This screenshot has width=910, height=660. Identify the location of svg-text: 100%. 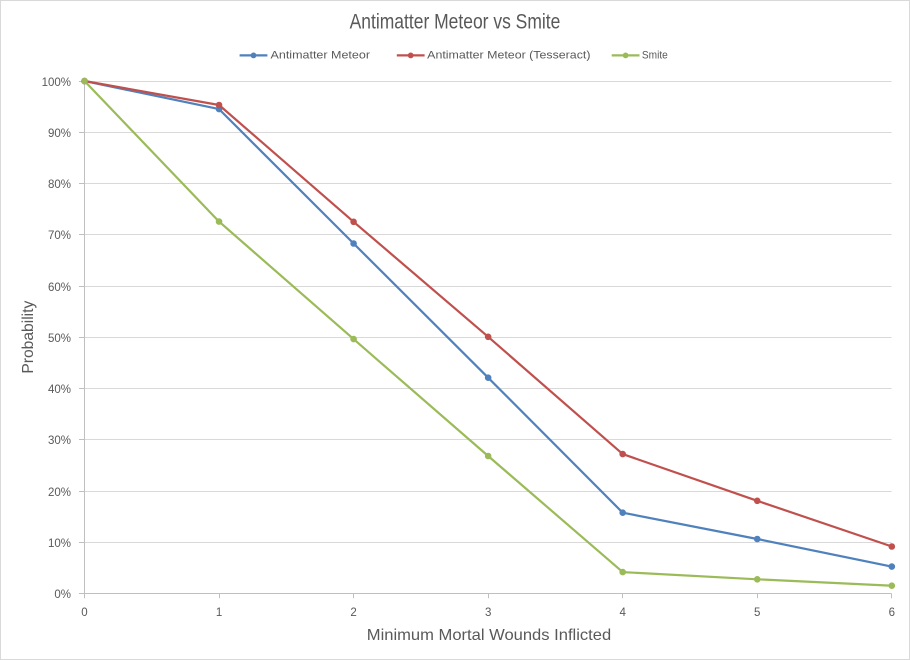
(56, 83).